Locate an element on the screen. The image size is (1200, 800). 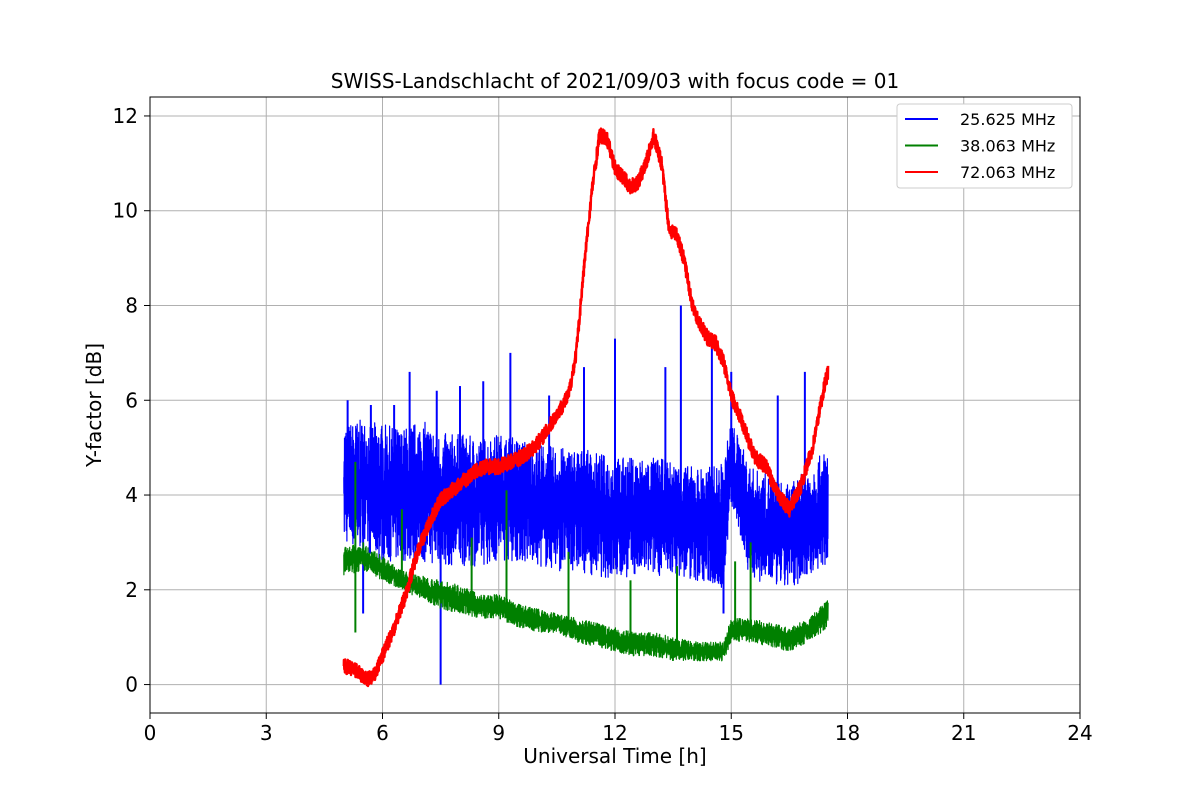
x-tick-label: 9 is located at coordinates (498, 733).